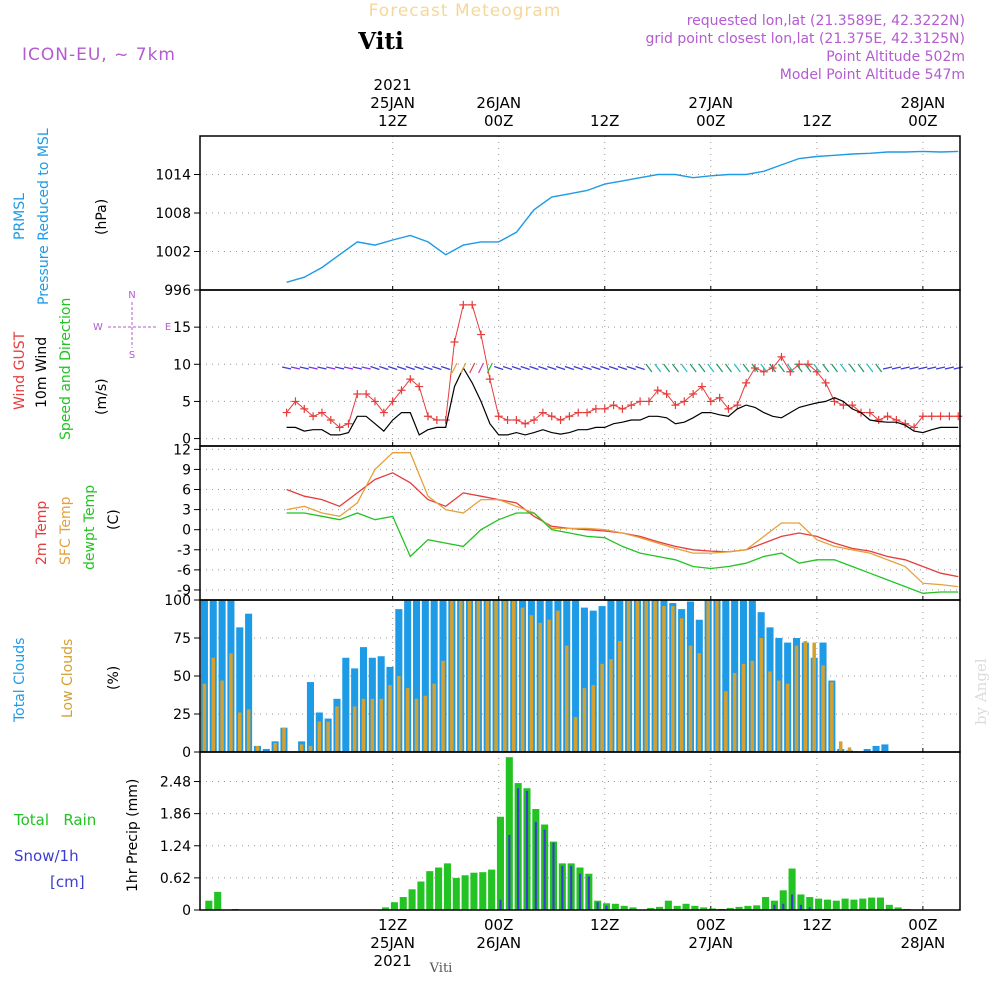  What do you see at coordinates (42, 372) in the screenshot?
I see `wind-10m-label: 10m Wind` at bounding box center [42, 372].